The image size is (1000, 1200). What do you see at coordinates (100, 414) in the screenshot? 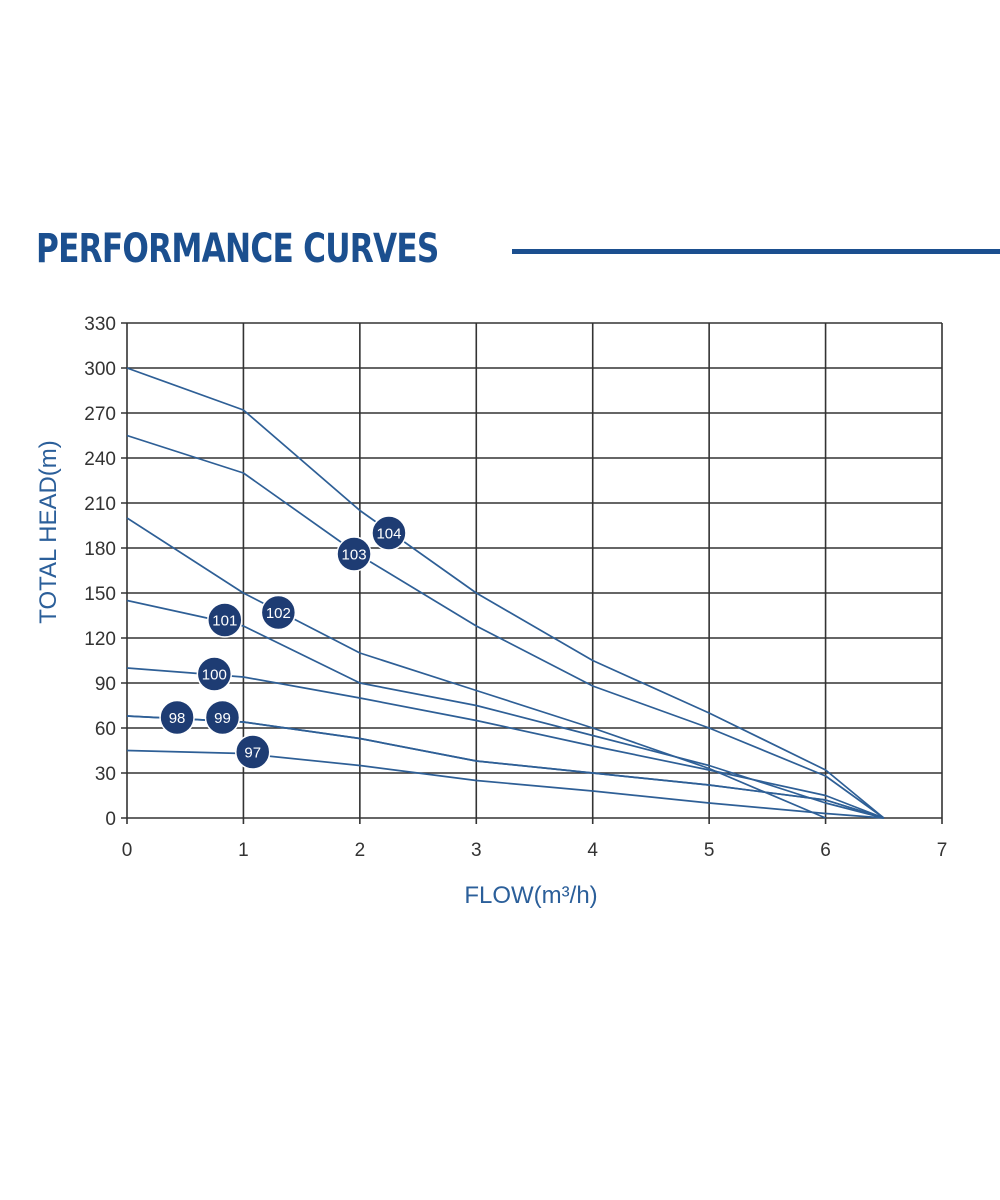
I see `y-tick-label: 270` at bounding box center [100, 414].